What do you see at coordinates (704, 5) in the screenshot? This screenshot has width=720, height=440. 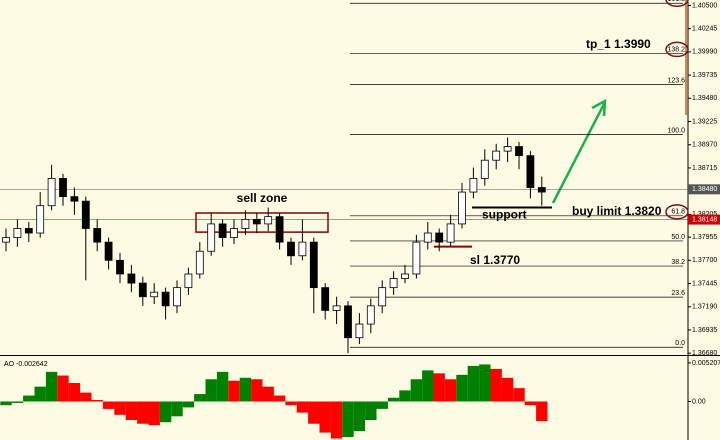 I see `y-tick-label: 1.40500` at bounding box center [704, 5].